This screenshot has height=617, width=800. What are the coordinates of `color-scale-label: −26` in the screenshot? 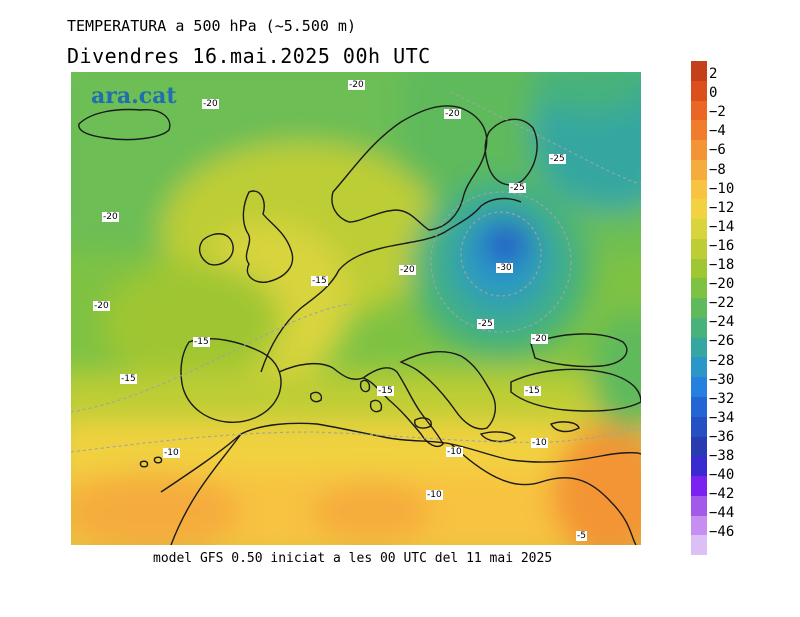 It's located at (722, 341).